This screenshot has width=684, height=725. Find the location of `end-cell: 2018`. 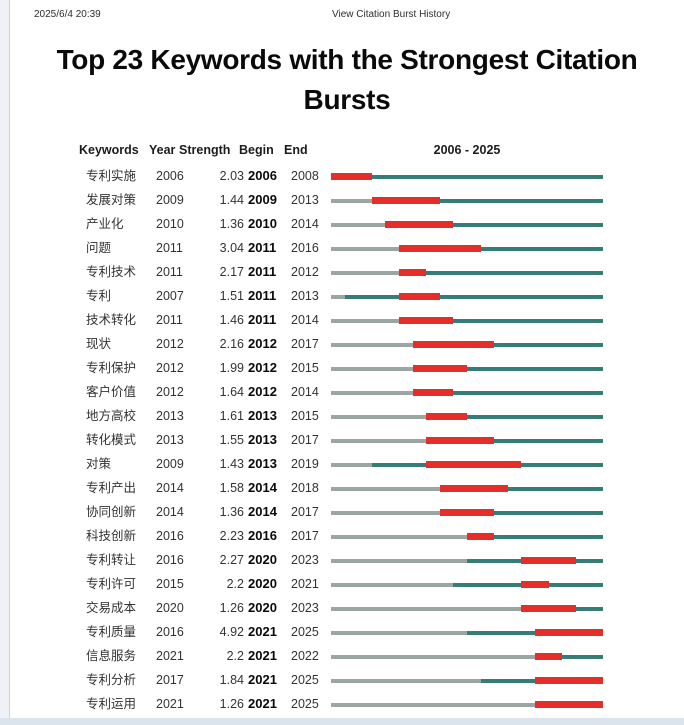

end-cell: 2018 is located at coordinates (305, 488).